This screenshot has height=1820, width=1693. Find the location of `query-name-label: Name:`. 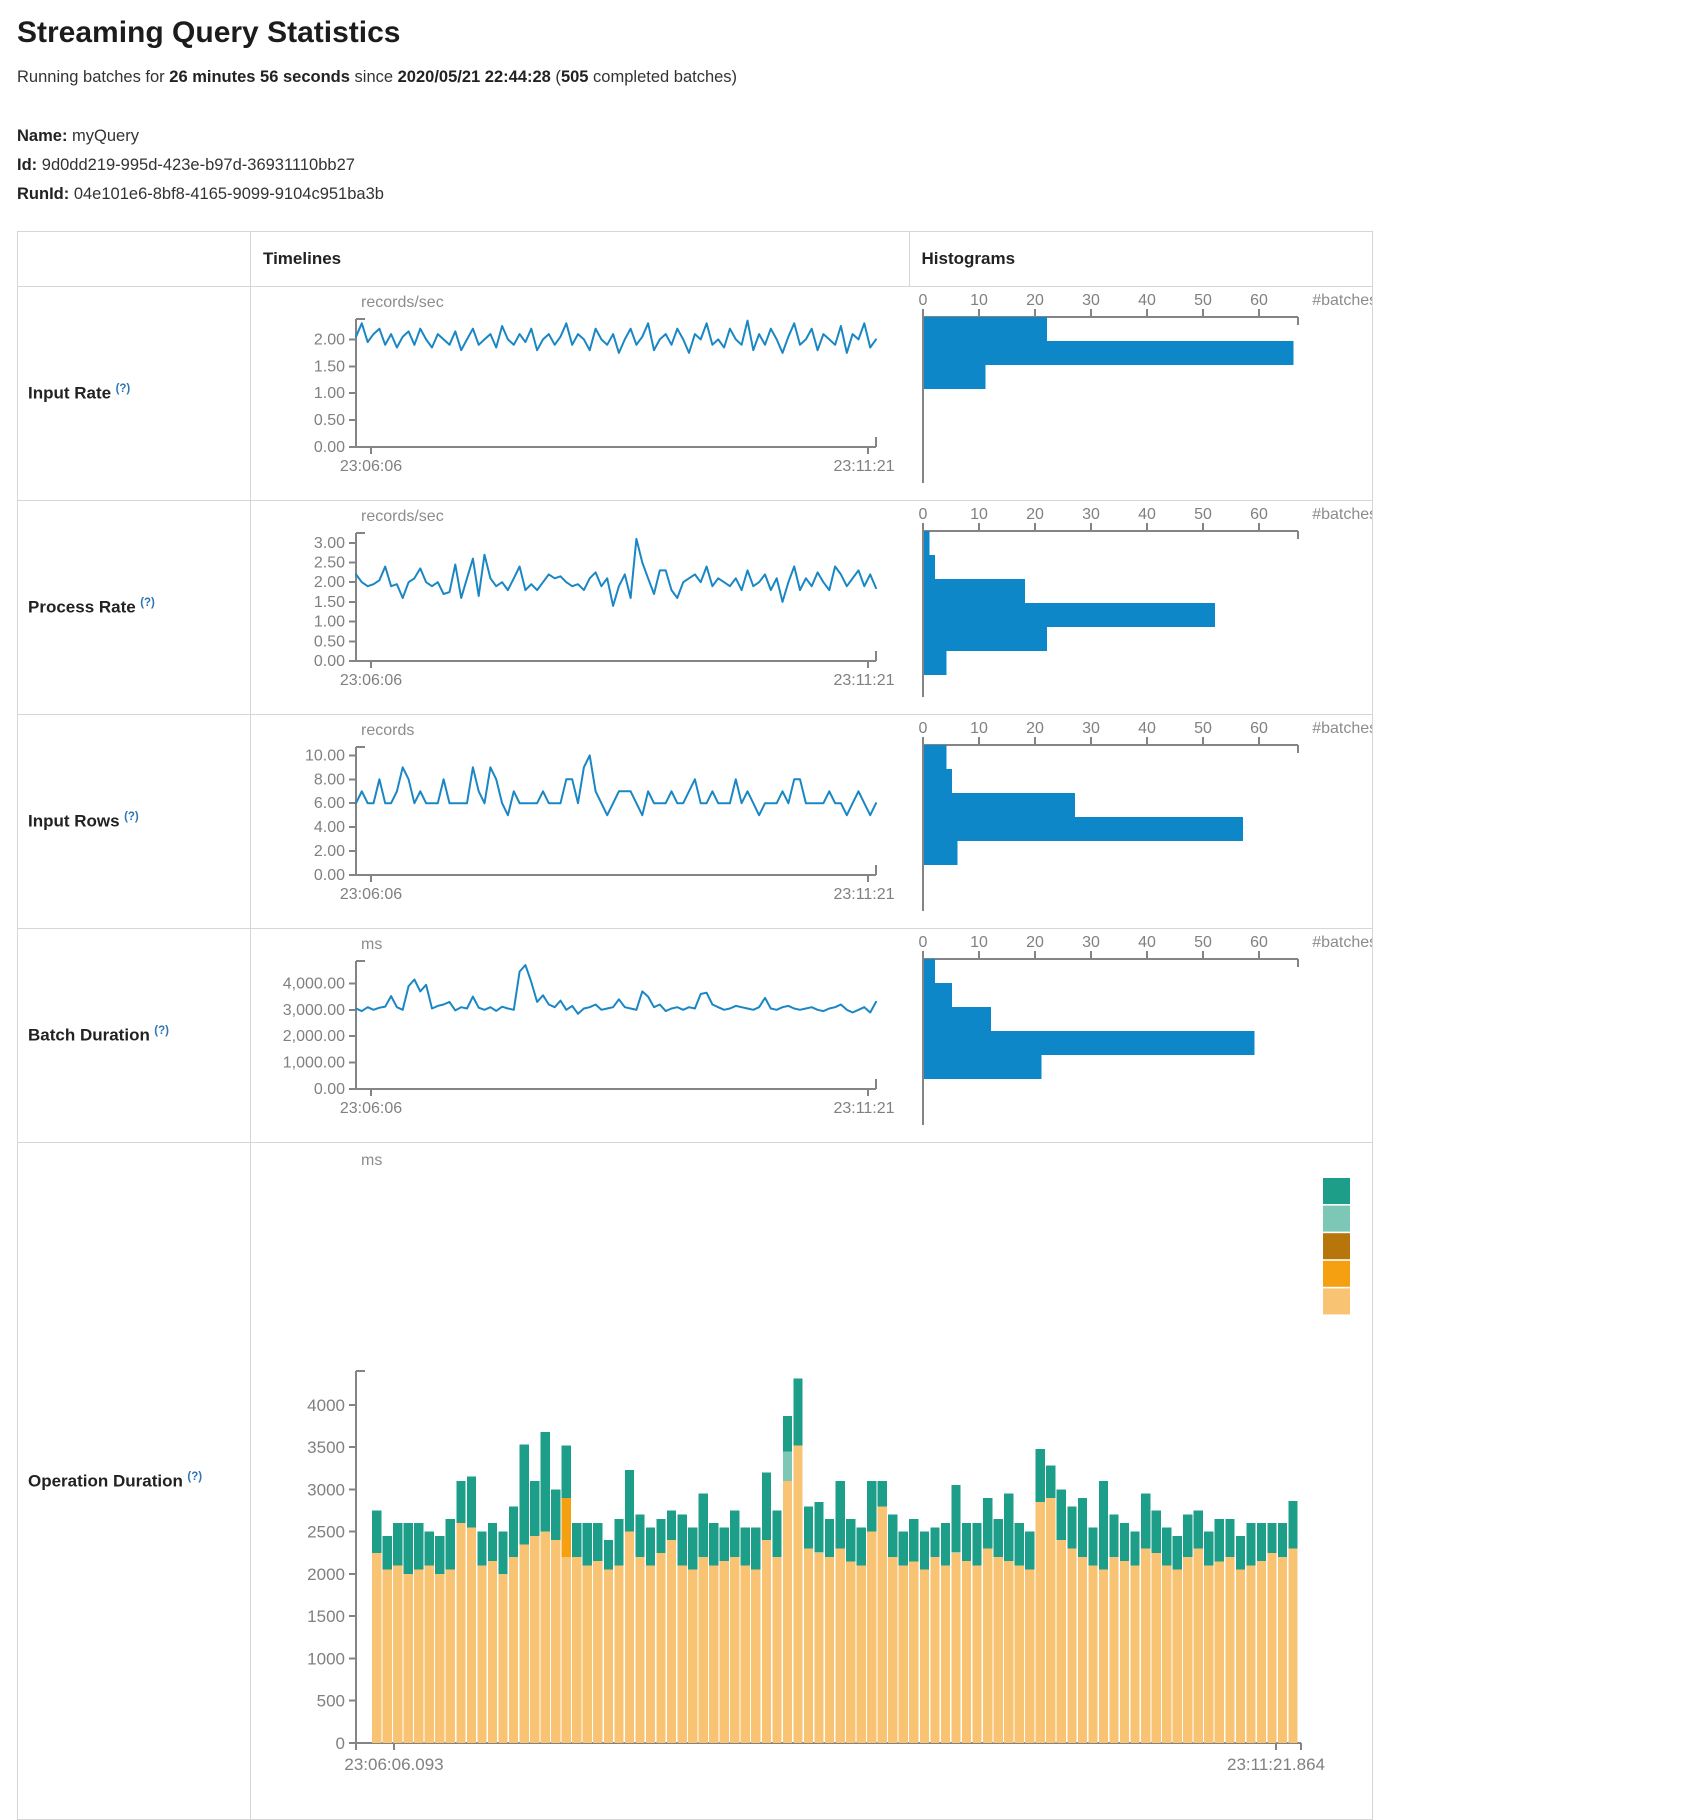

query-name-label: Name: is located at coordinates (42, 136).